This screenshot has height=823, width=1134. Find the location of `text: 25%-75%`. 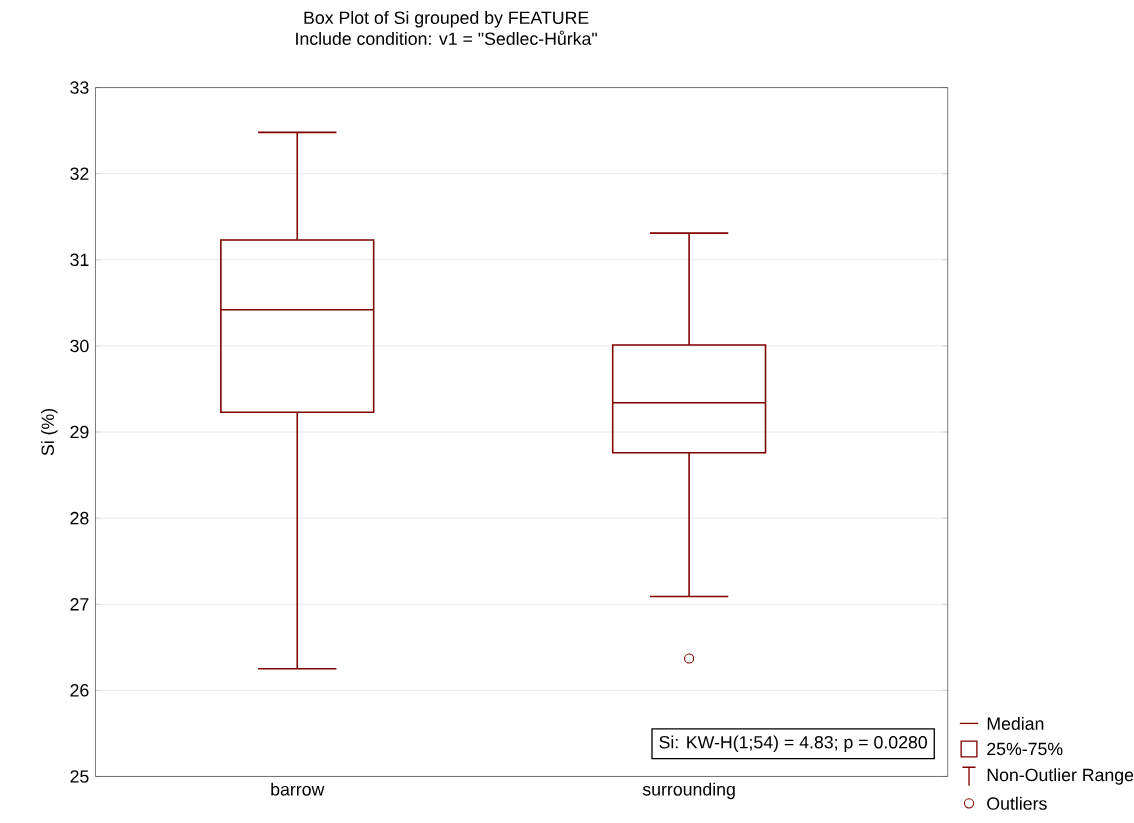

text: 25%-75% is located at coordinates (1025, 749).